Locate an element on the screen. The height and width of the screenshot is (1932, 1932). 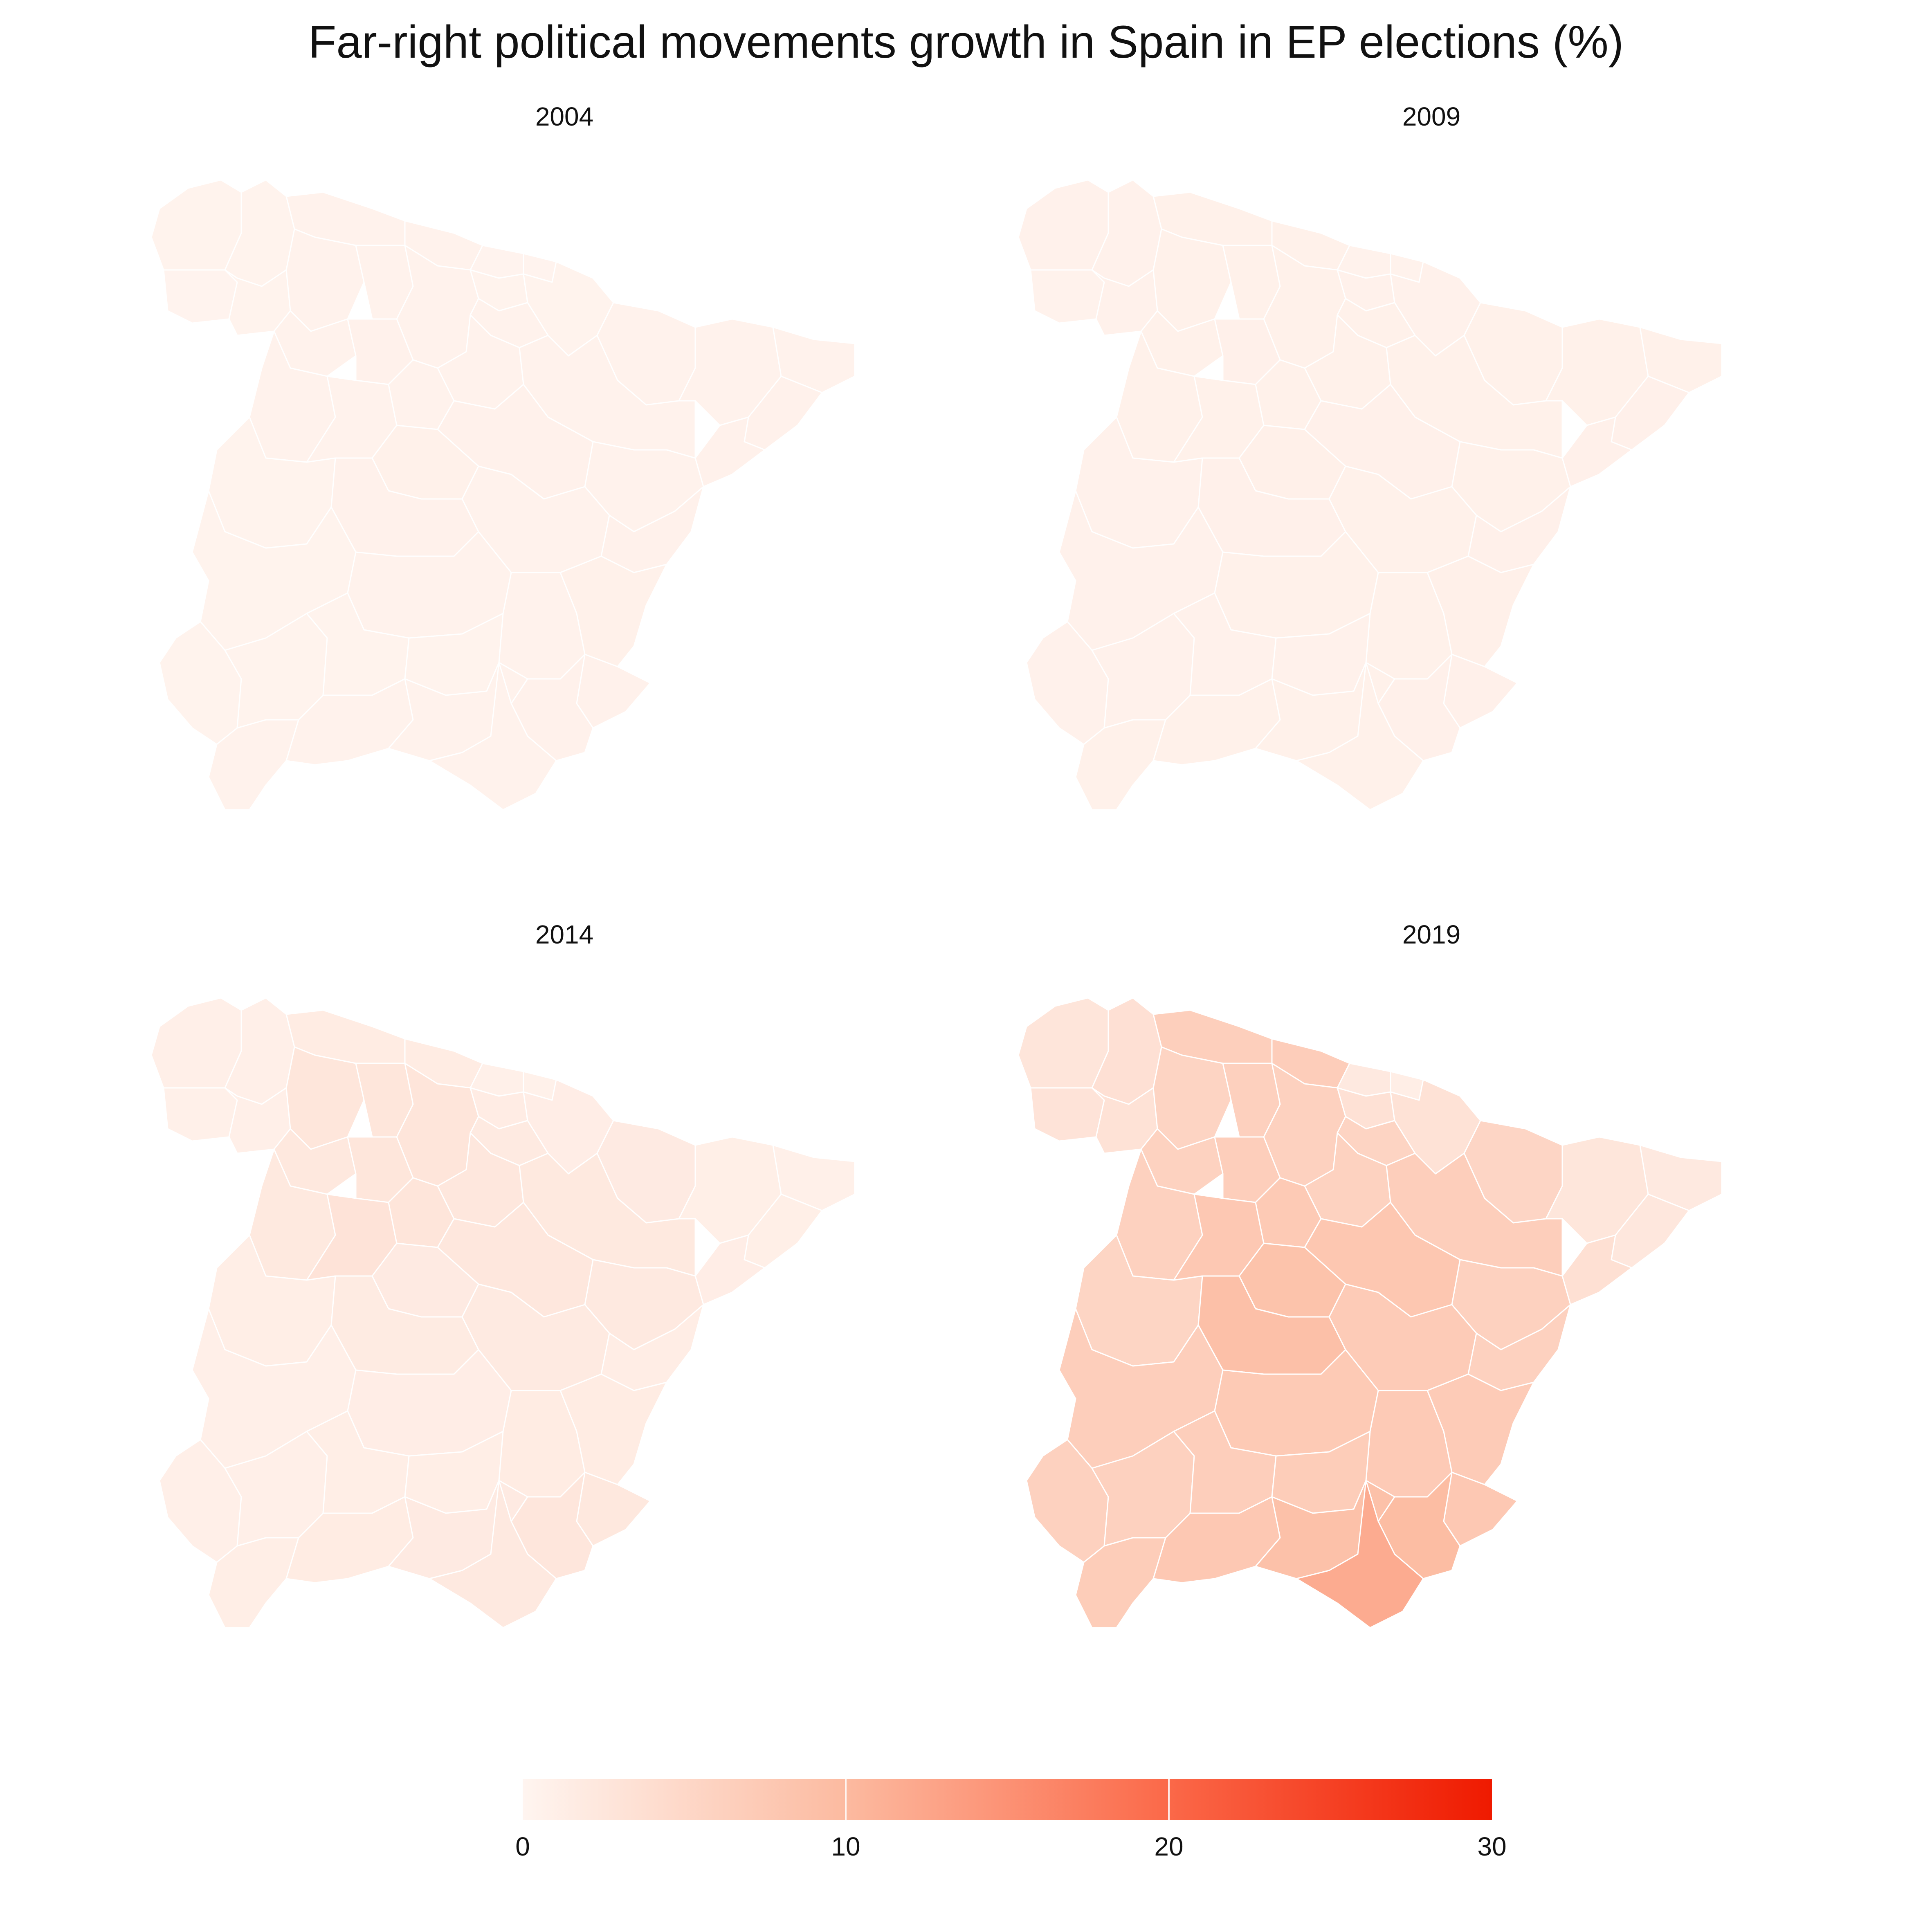
panel-title-2014: 2014 is located at coordinates (564, 935).